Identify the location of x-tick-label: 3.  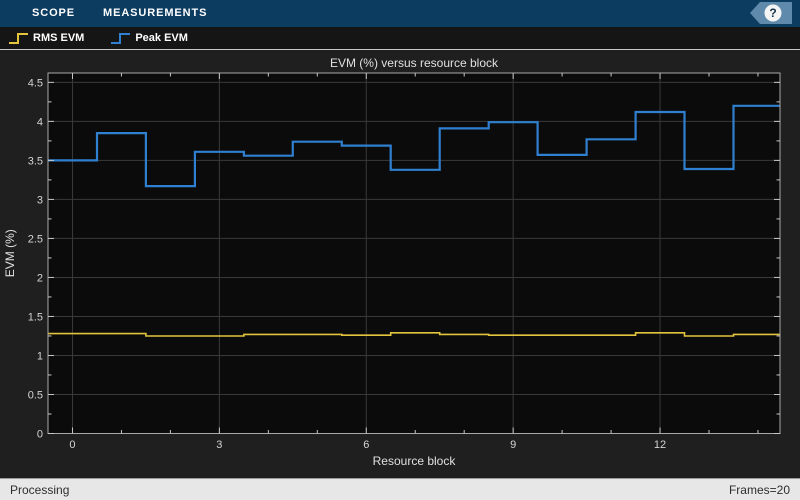
(219, 445).